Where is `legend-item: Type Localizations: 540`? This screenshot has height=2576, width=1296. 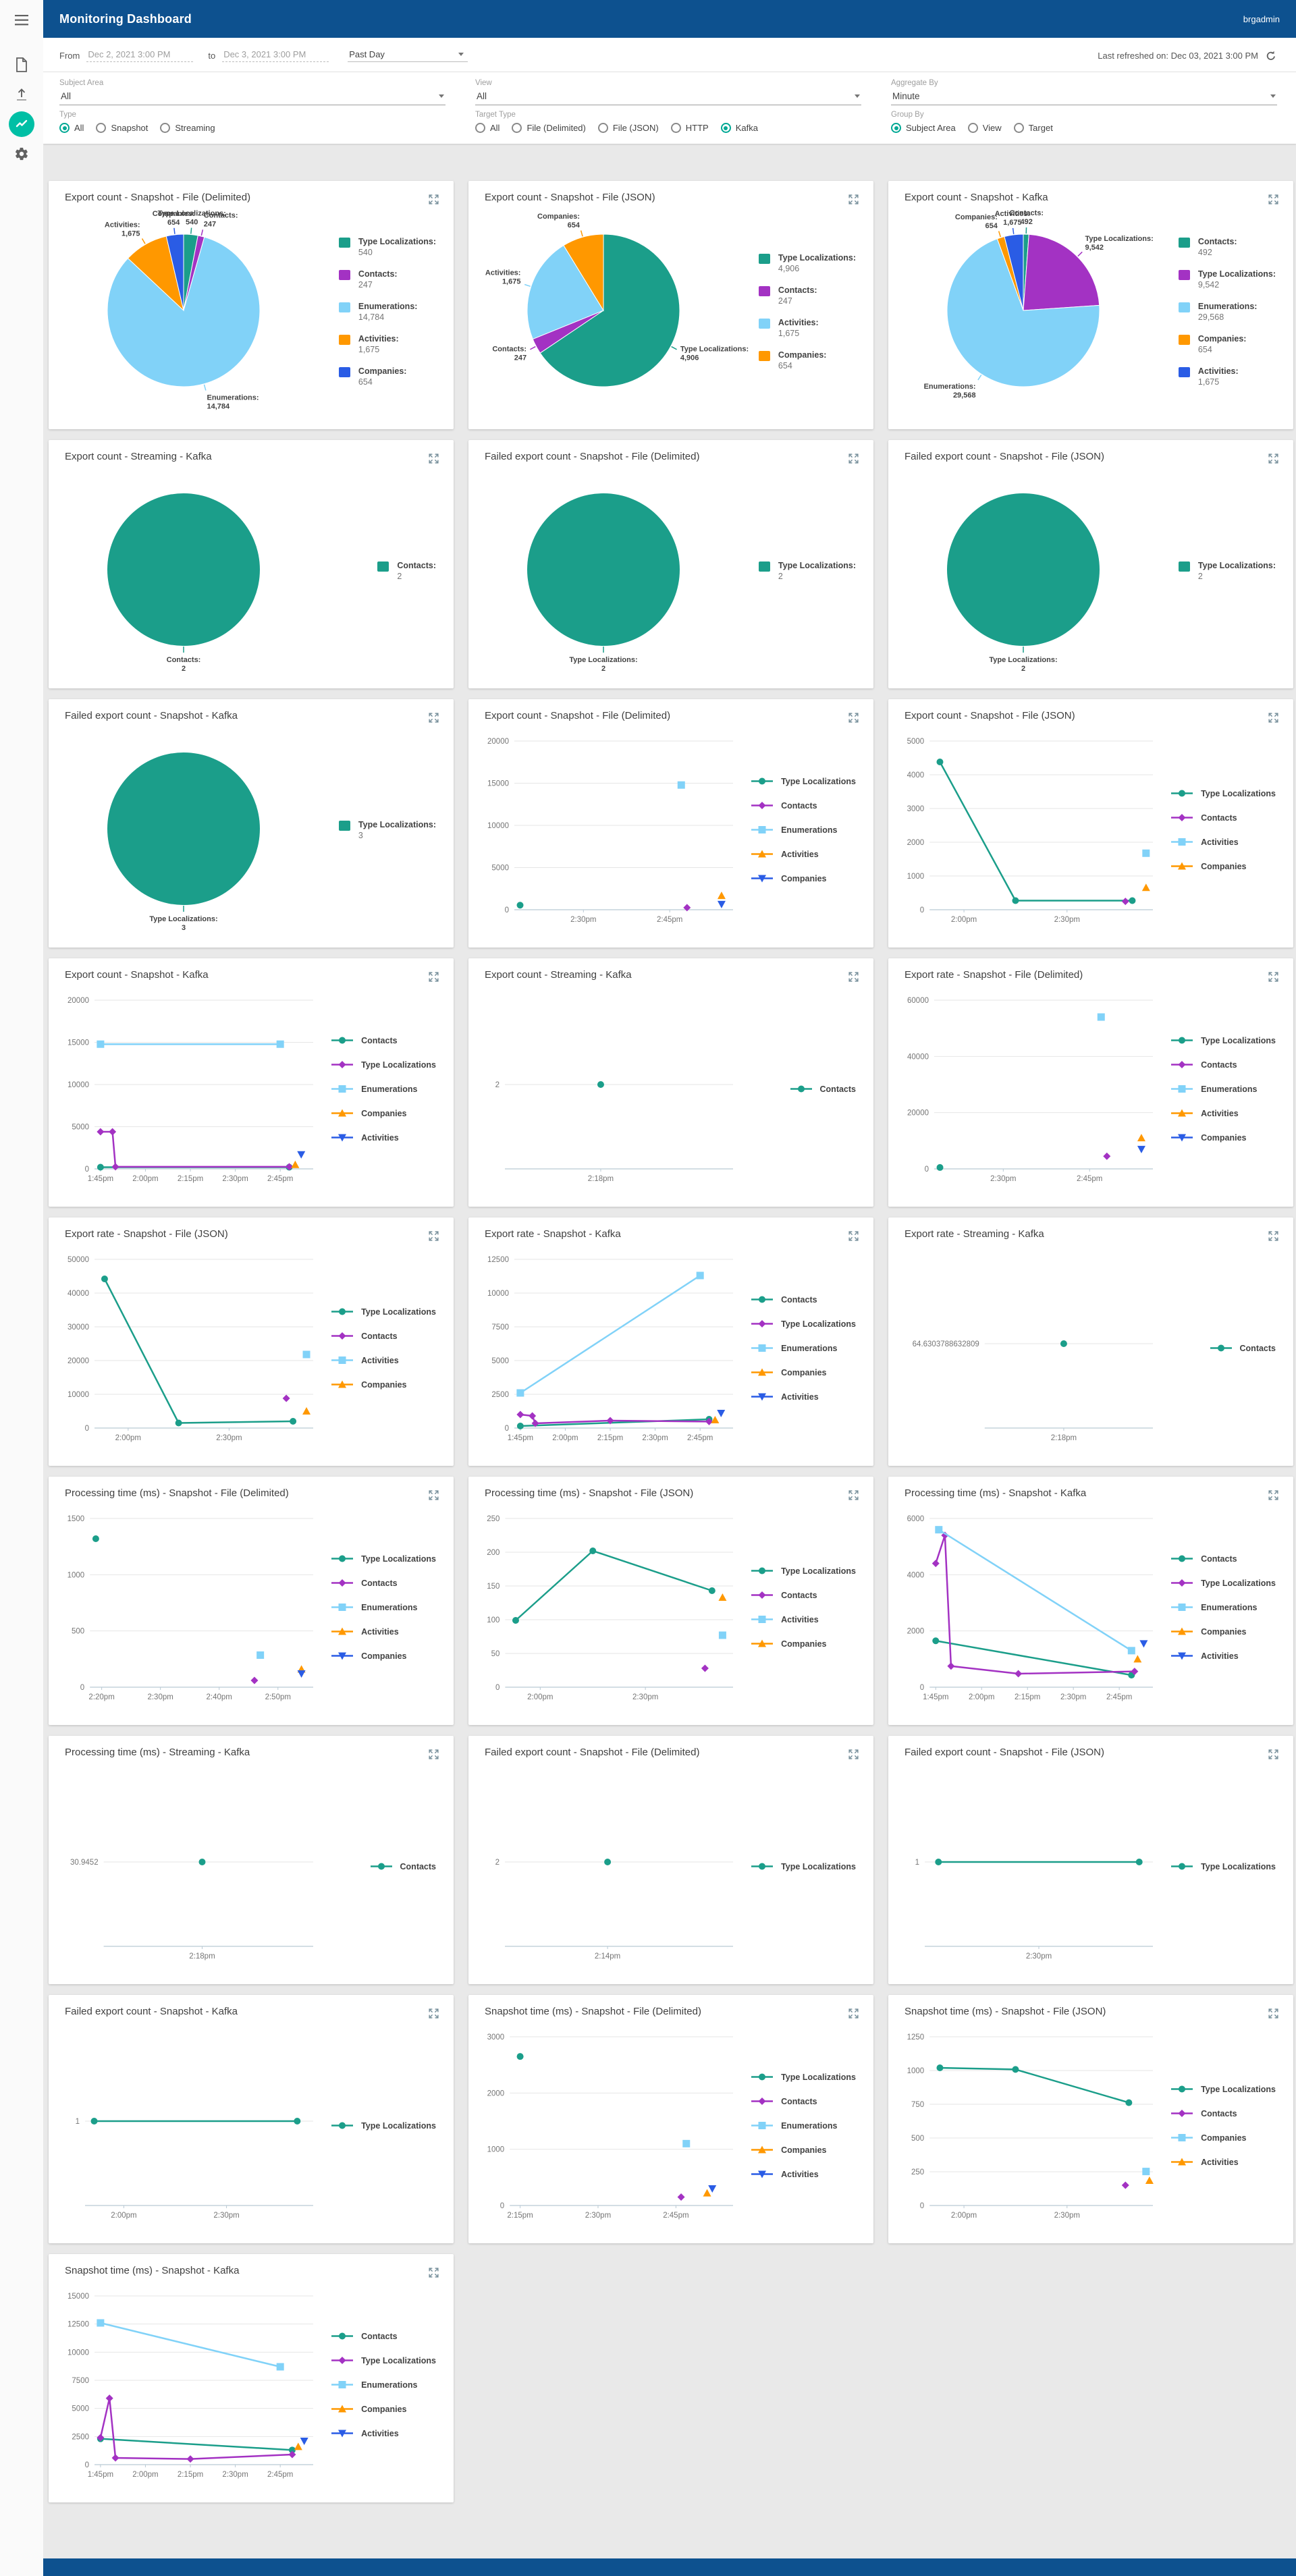
legend-item: Type Localizations: 540 is located at coordinates (387, 247).